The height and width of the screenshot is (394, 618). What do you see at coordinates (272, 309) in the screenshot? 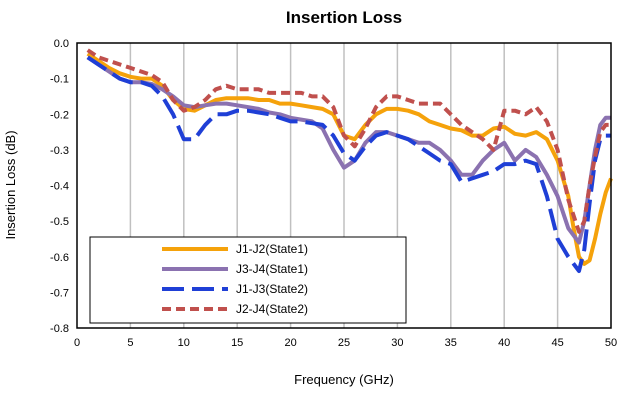
I see `legend-label: J2-J4(State2)` at bounding box center [272, 309].